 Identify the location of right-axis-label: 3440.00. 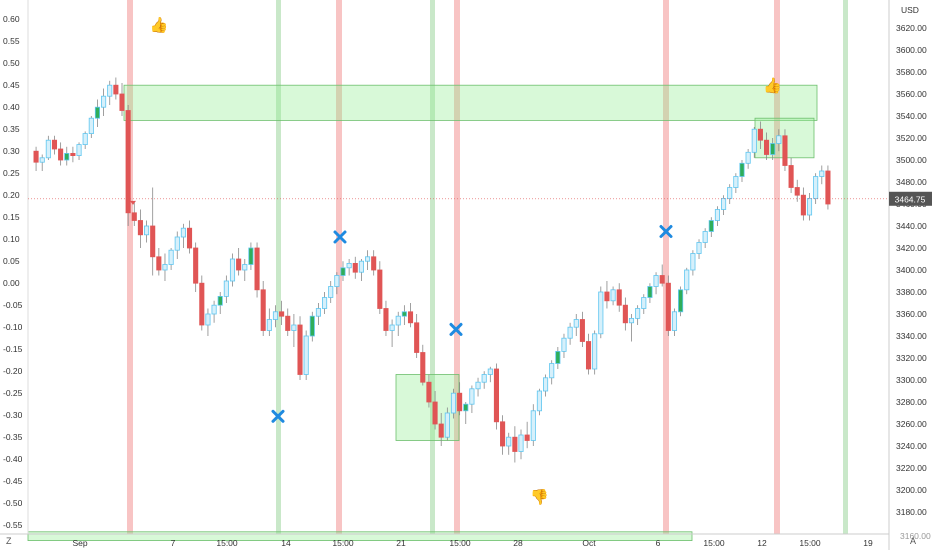
(911, 226).